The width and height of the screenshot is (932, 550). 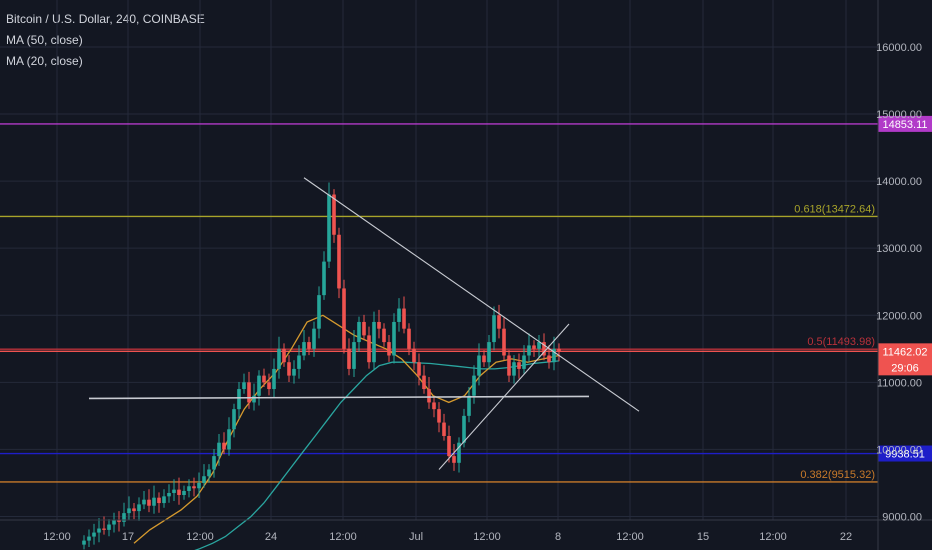 What do you see at coordinates (44, 40) in the screenshot?
I see `legend-ma50: MA (50, close)` at bounding box center [44, 40].